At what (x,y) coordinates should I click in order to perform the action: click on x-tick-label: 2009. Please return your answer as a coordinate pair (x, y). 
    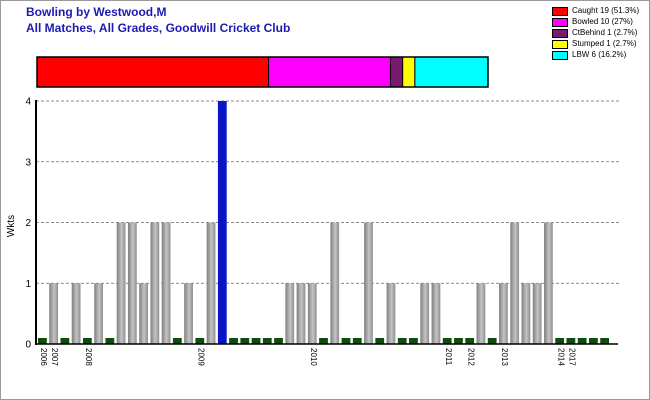
    Looking at the image, I should click on (200, 357).